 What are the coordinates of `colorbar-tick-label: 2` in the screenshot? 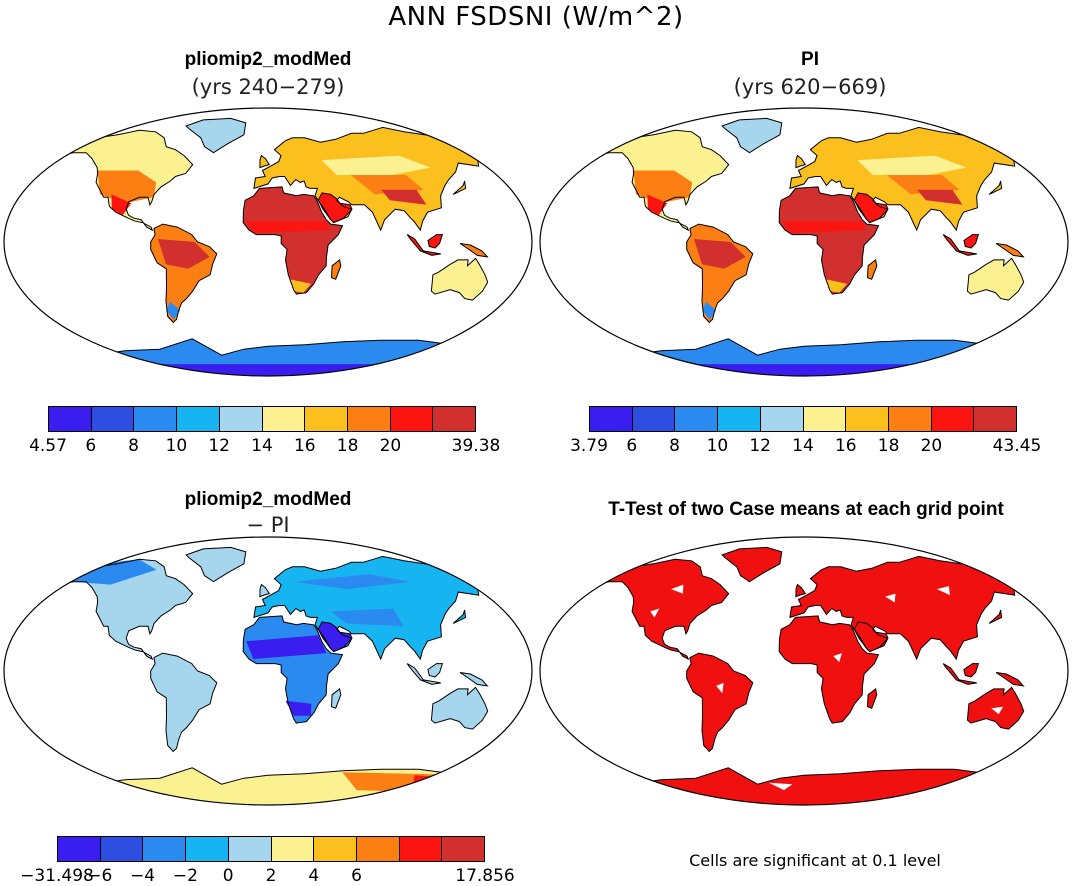 It's located at (271, 876).